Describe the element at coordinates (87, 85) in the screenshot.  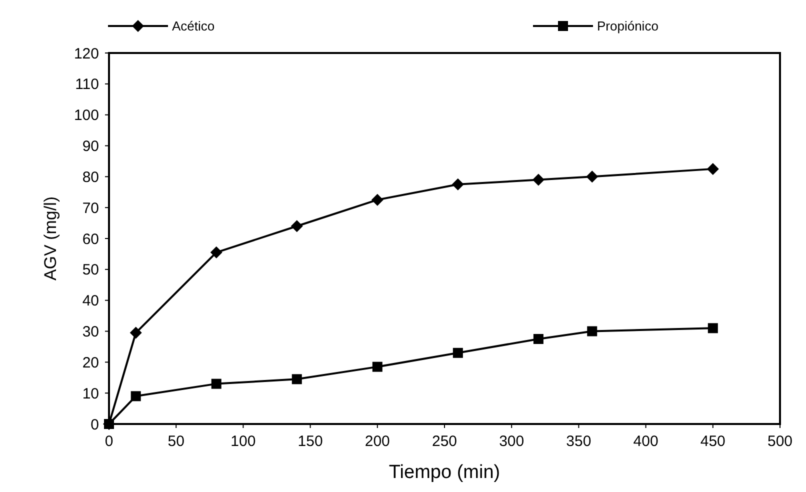
I see `y-tick-label: 110` at that location.